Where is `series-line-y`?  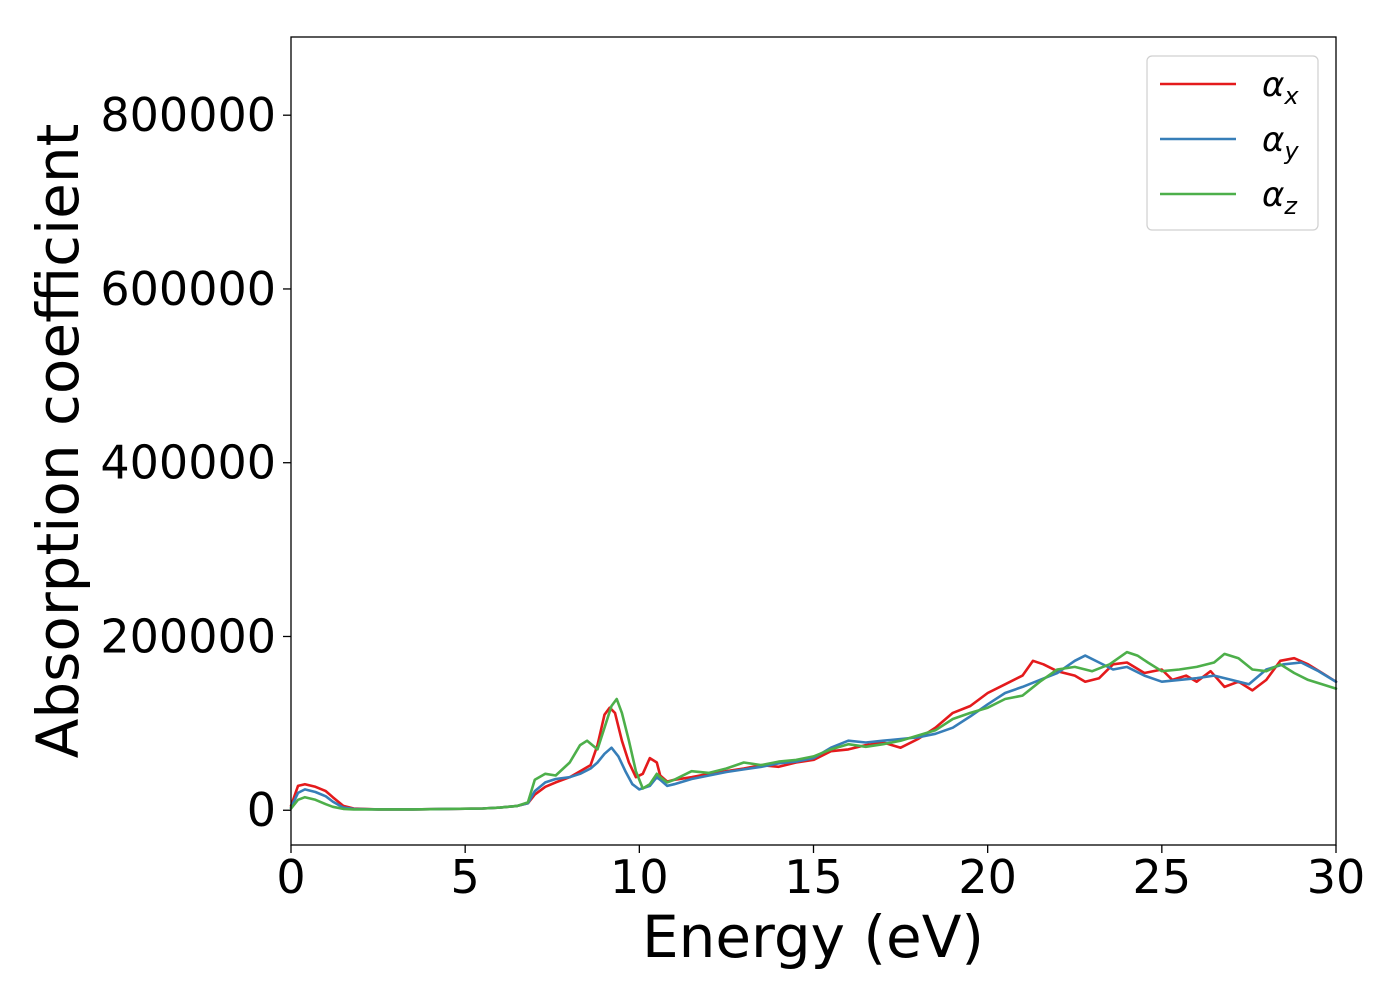 series-line-y is located at coordinates (813, 732).